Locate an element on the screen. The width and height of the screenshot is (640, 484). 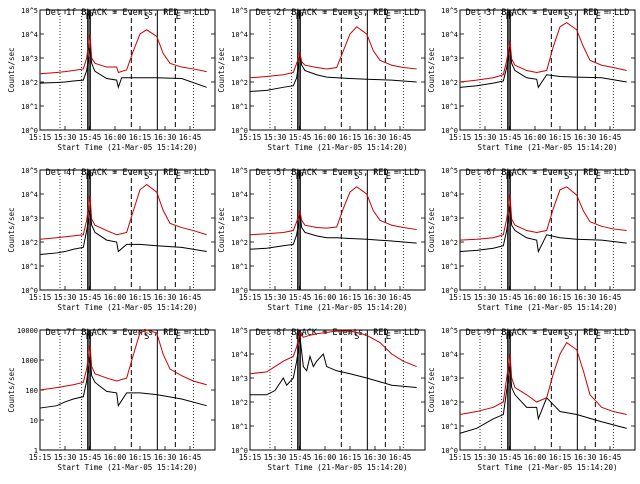
y-tick-label: 10000 is located at coordinates (27, 331).